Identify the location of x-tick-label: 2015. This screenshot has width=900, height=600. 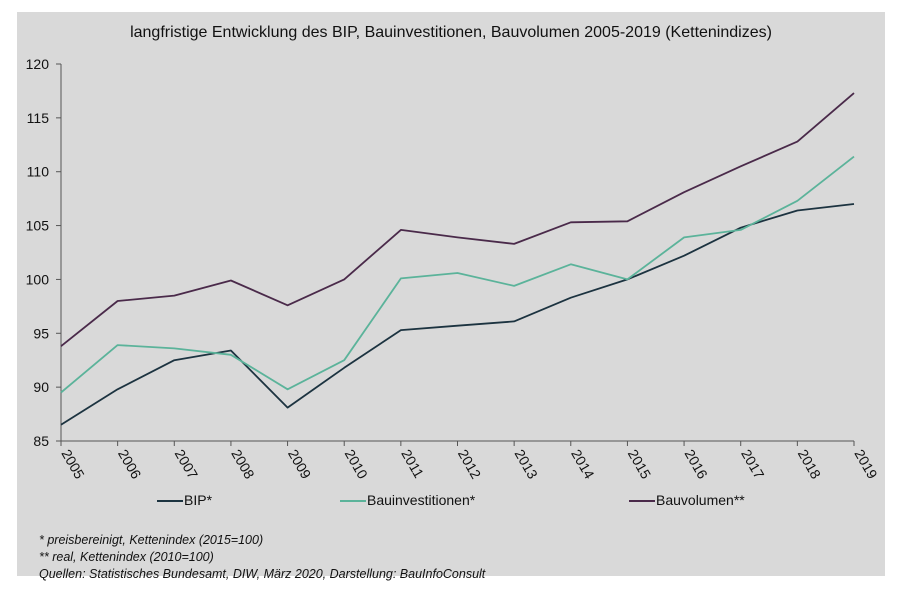
(640, 464).